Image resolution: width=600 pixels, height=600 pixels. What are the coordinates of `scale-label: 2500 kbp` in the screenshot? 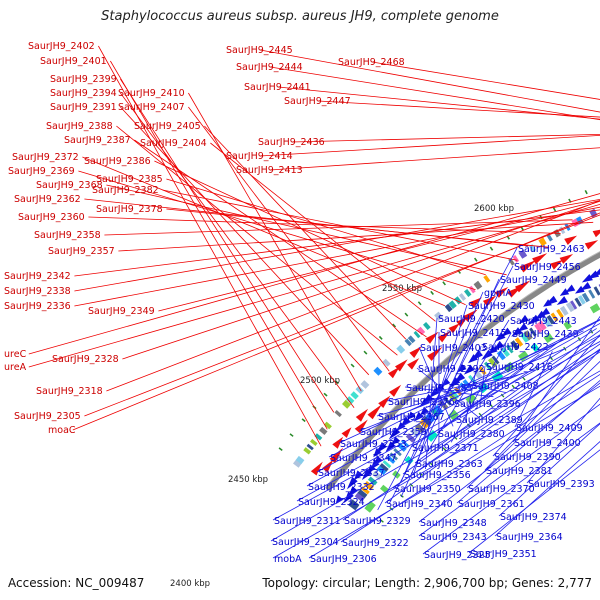 It's located at (320, 381).